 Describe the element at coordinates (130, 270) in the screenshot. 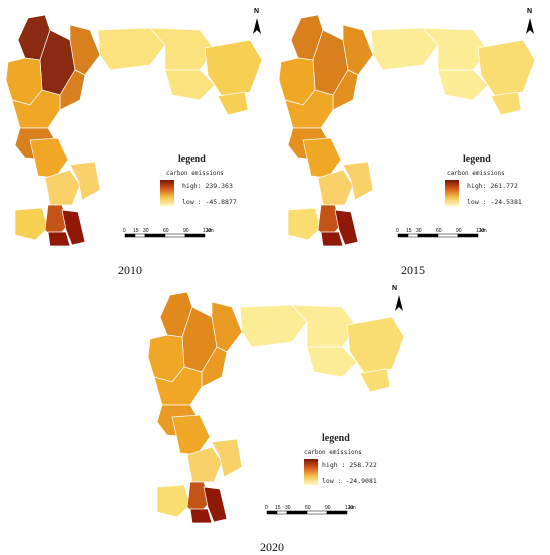

I see `year-label: 2010` at that location.